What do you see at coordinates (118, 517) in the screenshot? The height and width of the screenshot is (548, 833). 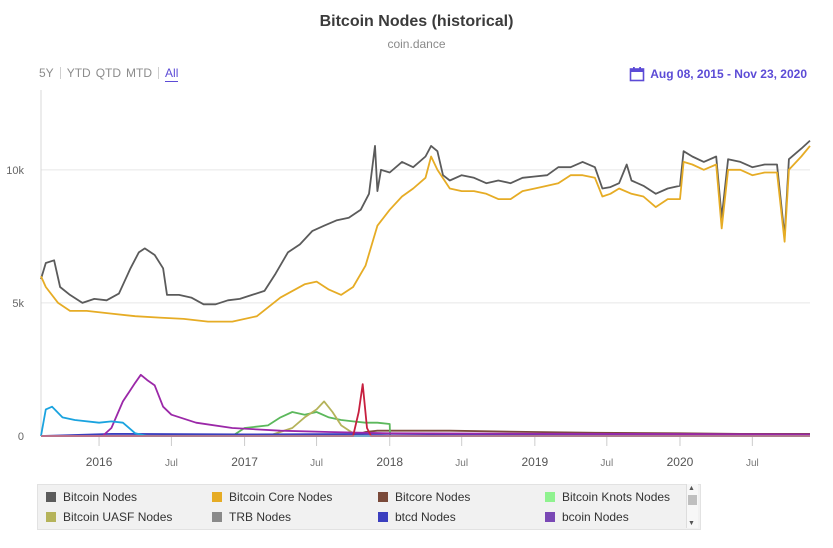 I see `legend-label: Bitcoin UASF Nodes` at bounding box center [118, 517].